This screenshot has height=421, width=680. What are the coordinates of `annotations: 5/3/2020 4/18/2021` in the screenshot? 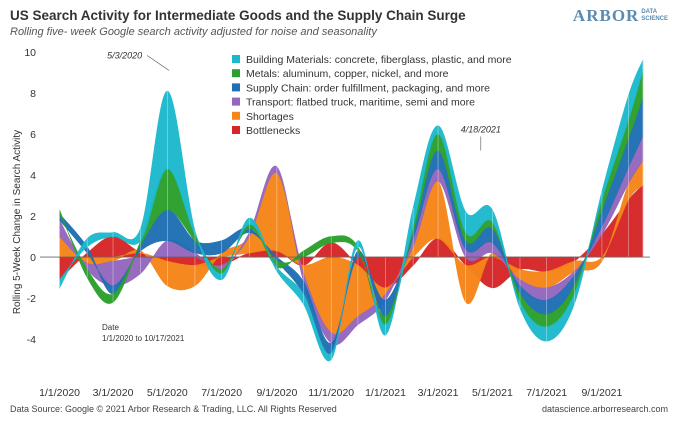 It's located at (304, 101).